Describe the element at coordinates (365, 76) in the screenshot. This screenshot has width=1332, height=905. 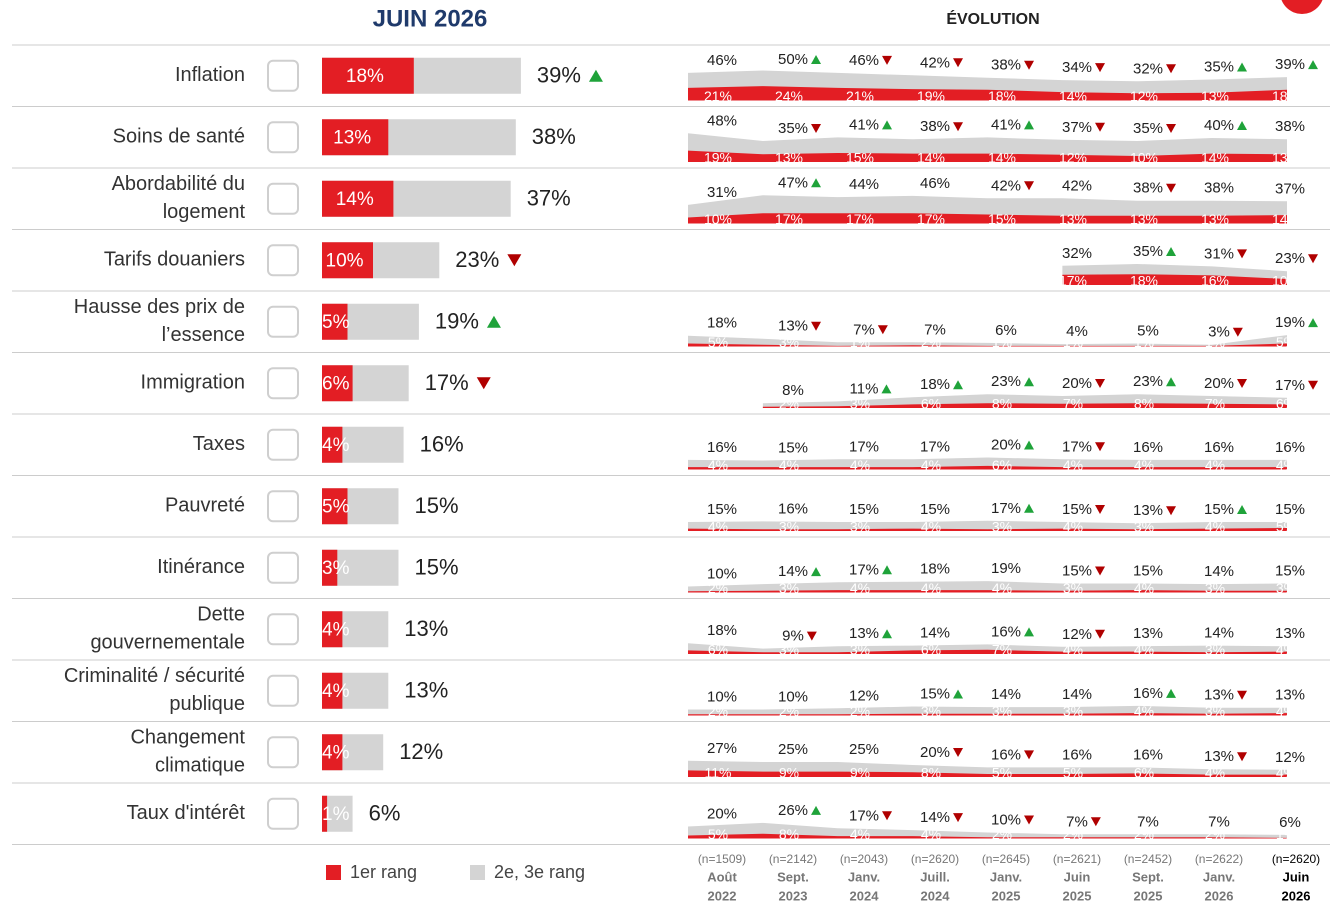
I see `first-label: 18%` at that location.